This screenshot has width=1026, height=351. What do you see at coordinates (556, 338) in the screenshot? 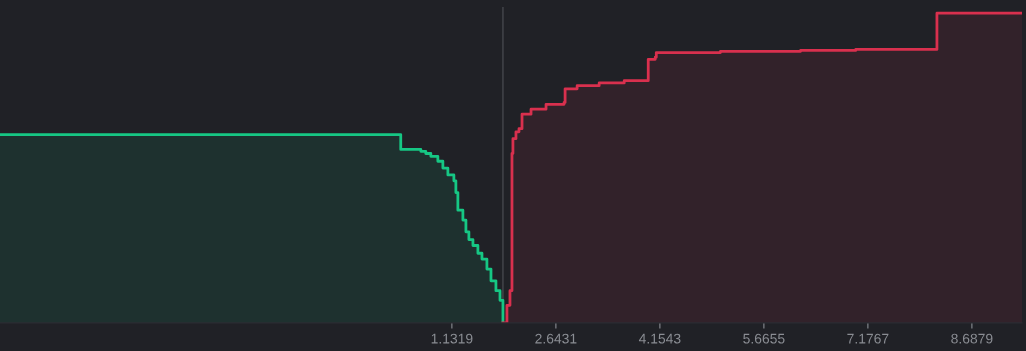
I see `x-tick-label: 2.6431` at bounding box center [556, 338].